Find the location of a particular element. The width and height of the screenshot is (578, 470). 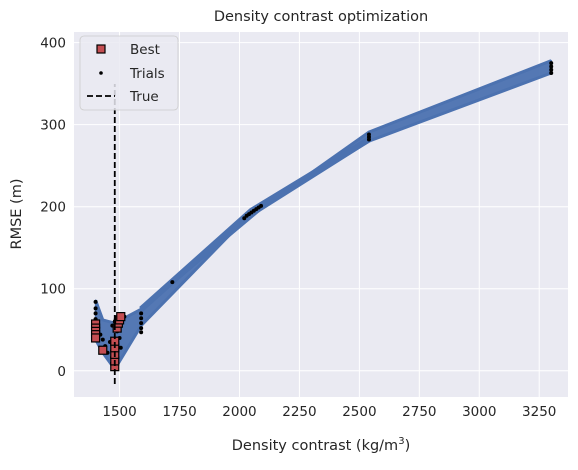

x-tick-label: 2500 is located at coordinates (359, 412).